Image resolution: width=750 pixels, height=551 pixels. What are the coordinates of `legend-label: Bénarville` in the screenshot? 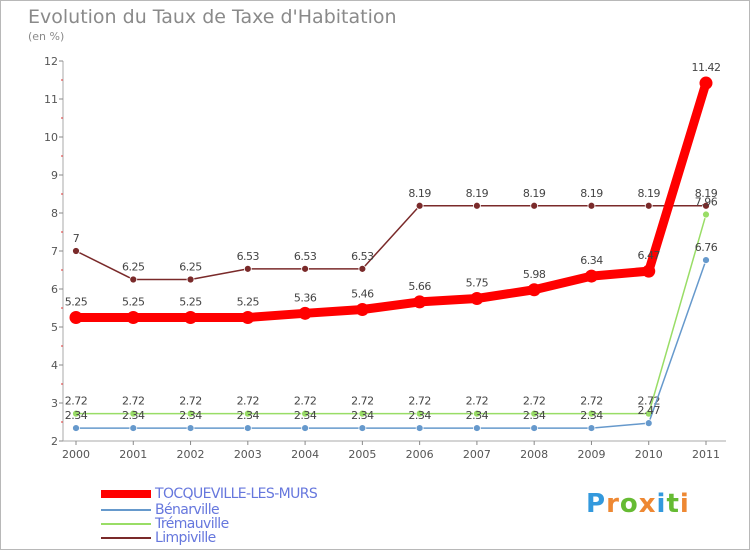 It's located at (187, 510).